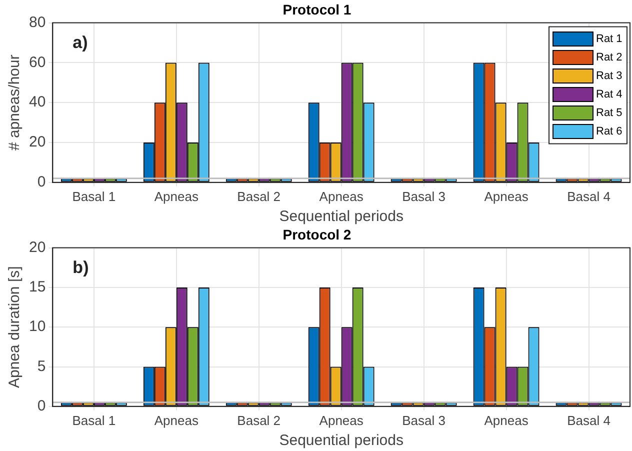 This screenshot has height=451, width=632. What do you see at coordinates (80, 267) in the screenshot?
I see `annotation: b)` at bounding box center [80, 267].